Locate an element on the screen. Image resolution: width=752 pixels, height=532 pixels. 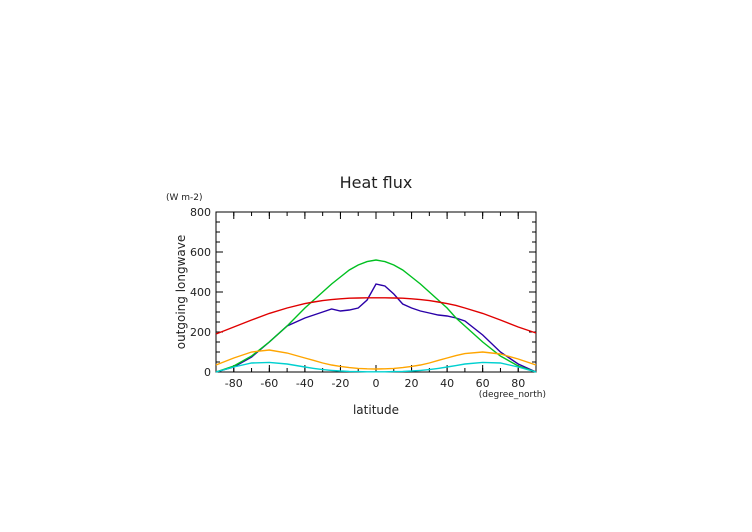
x-tick-label: 80 is located at coordinates (518, 383).